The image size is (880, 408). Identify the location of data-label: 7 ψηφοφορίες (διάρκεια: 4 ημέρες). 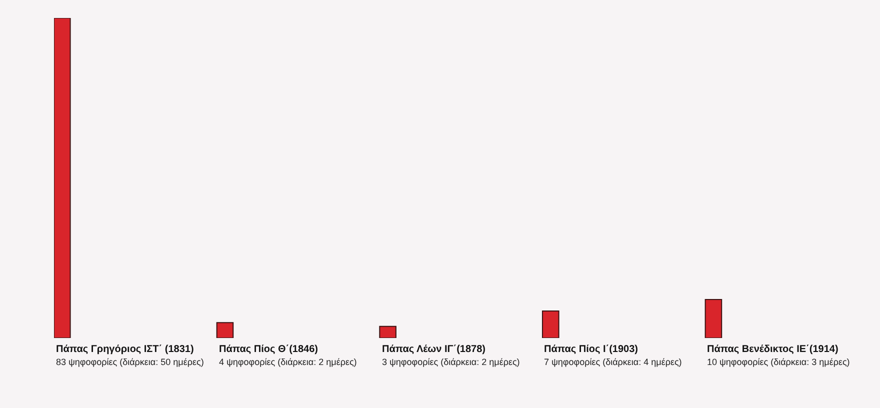
(613, 362).